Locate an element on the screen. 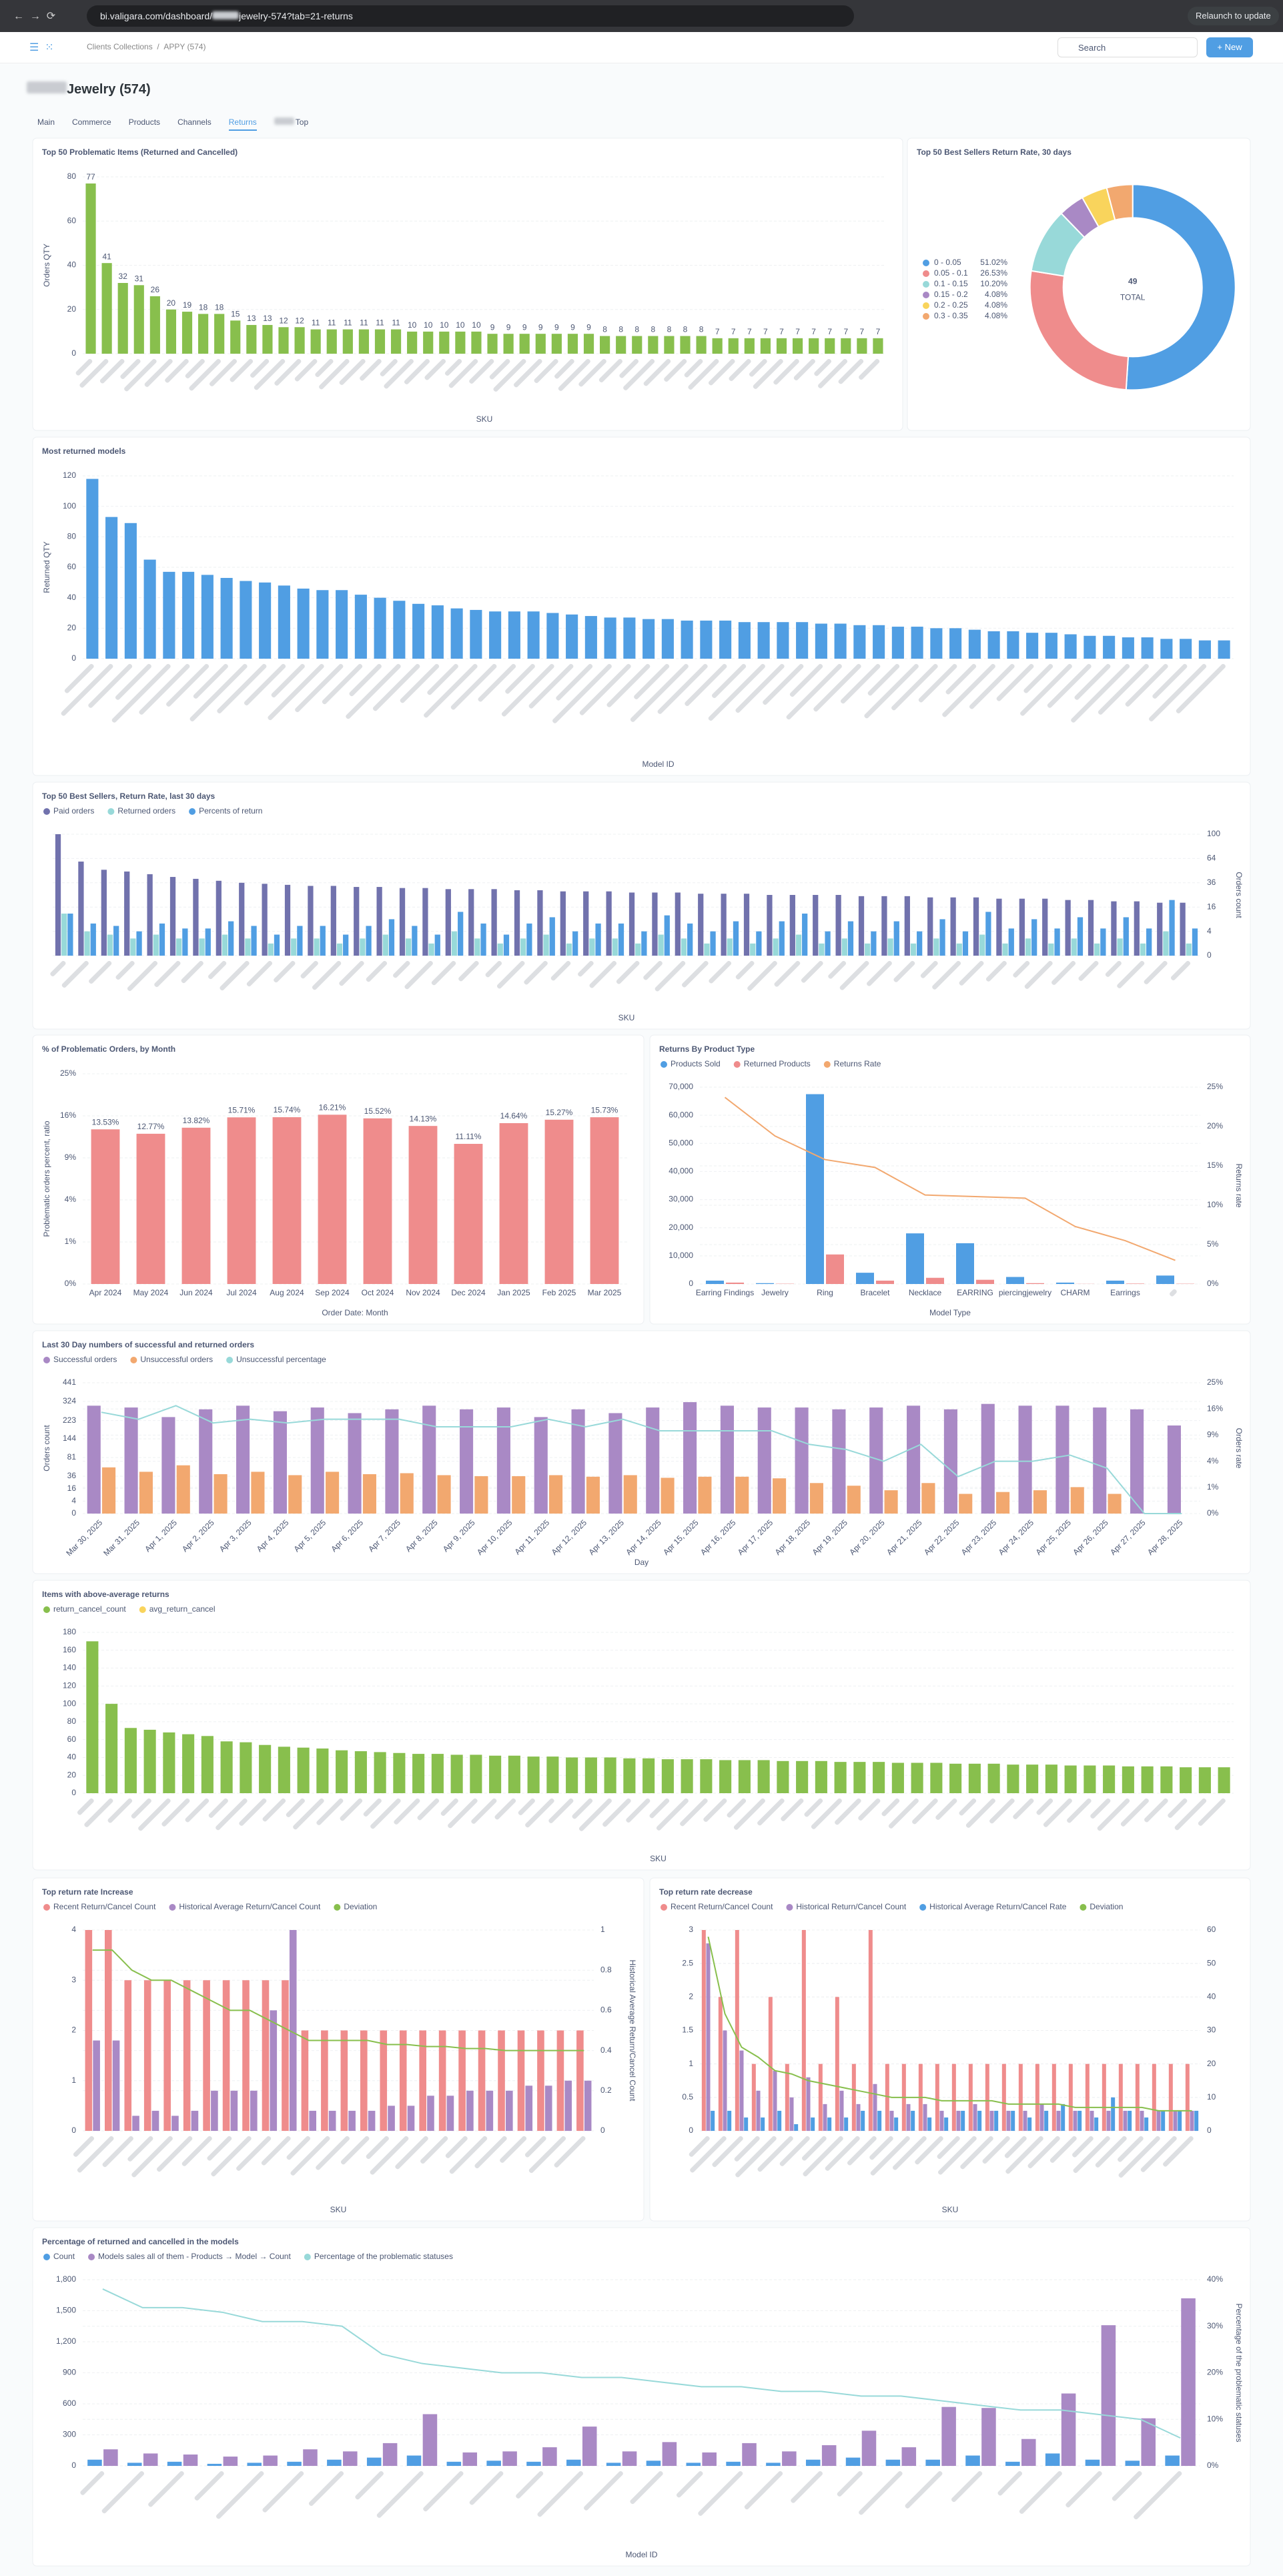 The image size is (1283, 2576). tab: Channels is located at coordinates (194, 122).